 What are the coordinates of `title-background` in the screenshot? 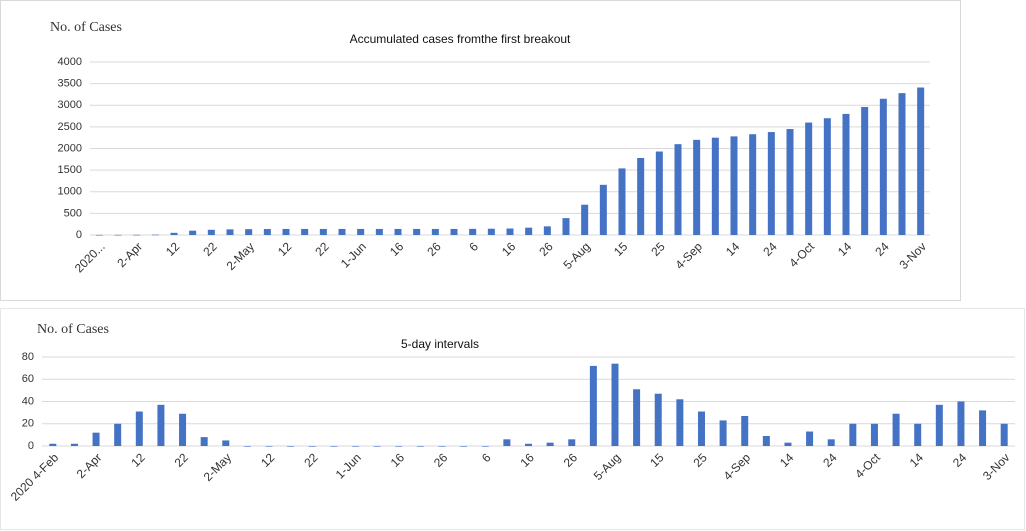 It's located at (460, 39).